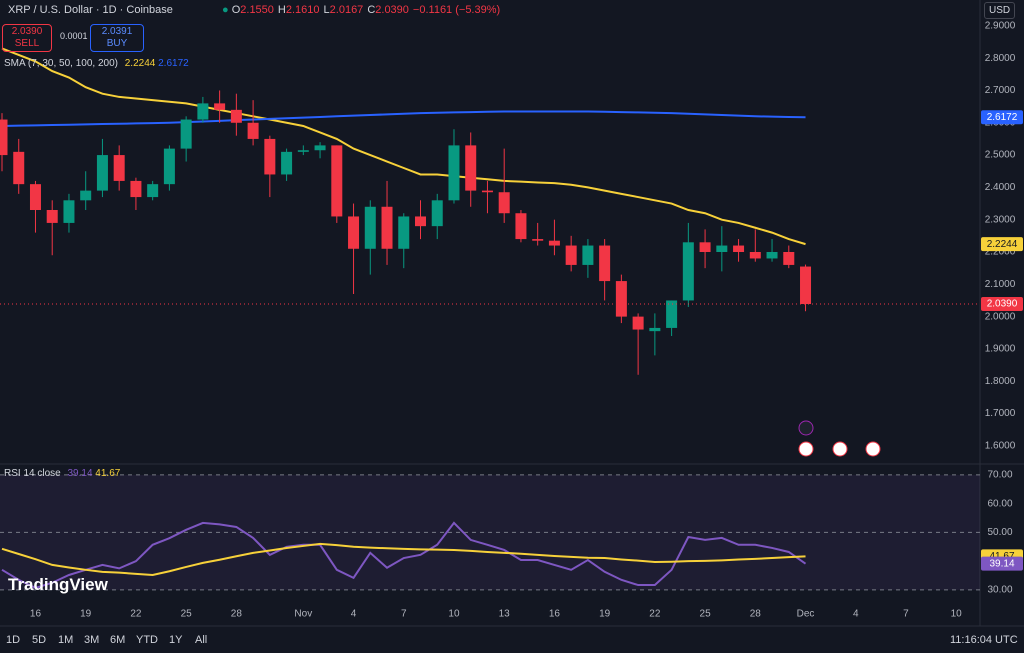  Describe the element at coordinates (27, 31) in the screenshot. I see `sell-price: 2.0390` at that location.